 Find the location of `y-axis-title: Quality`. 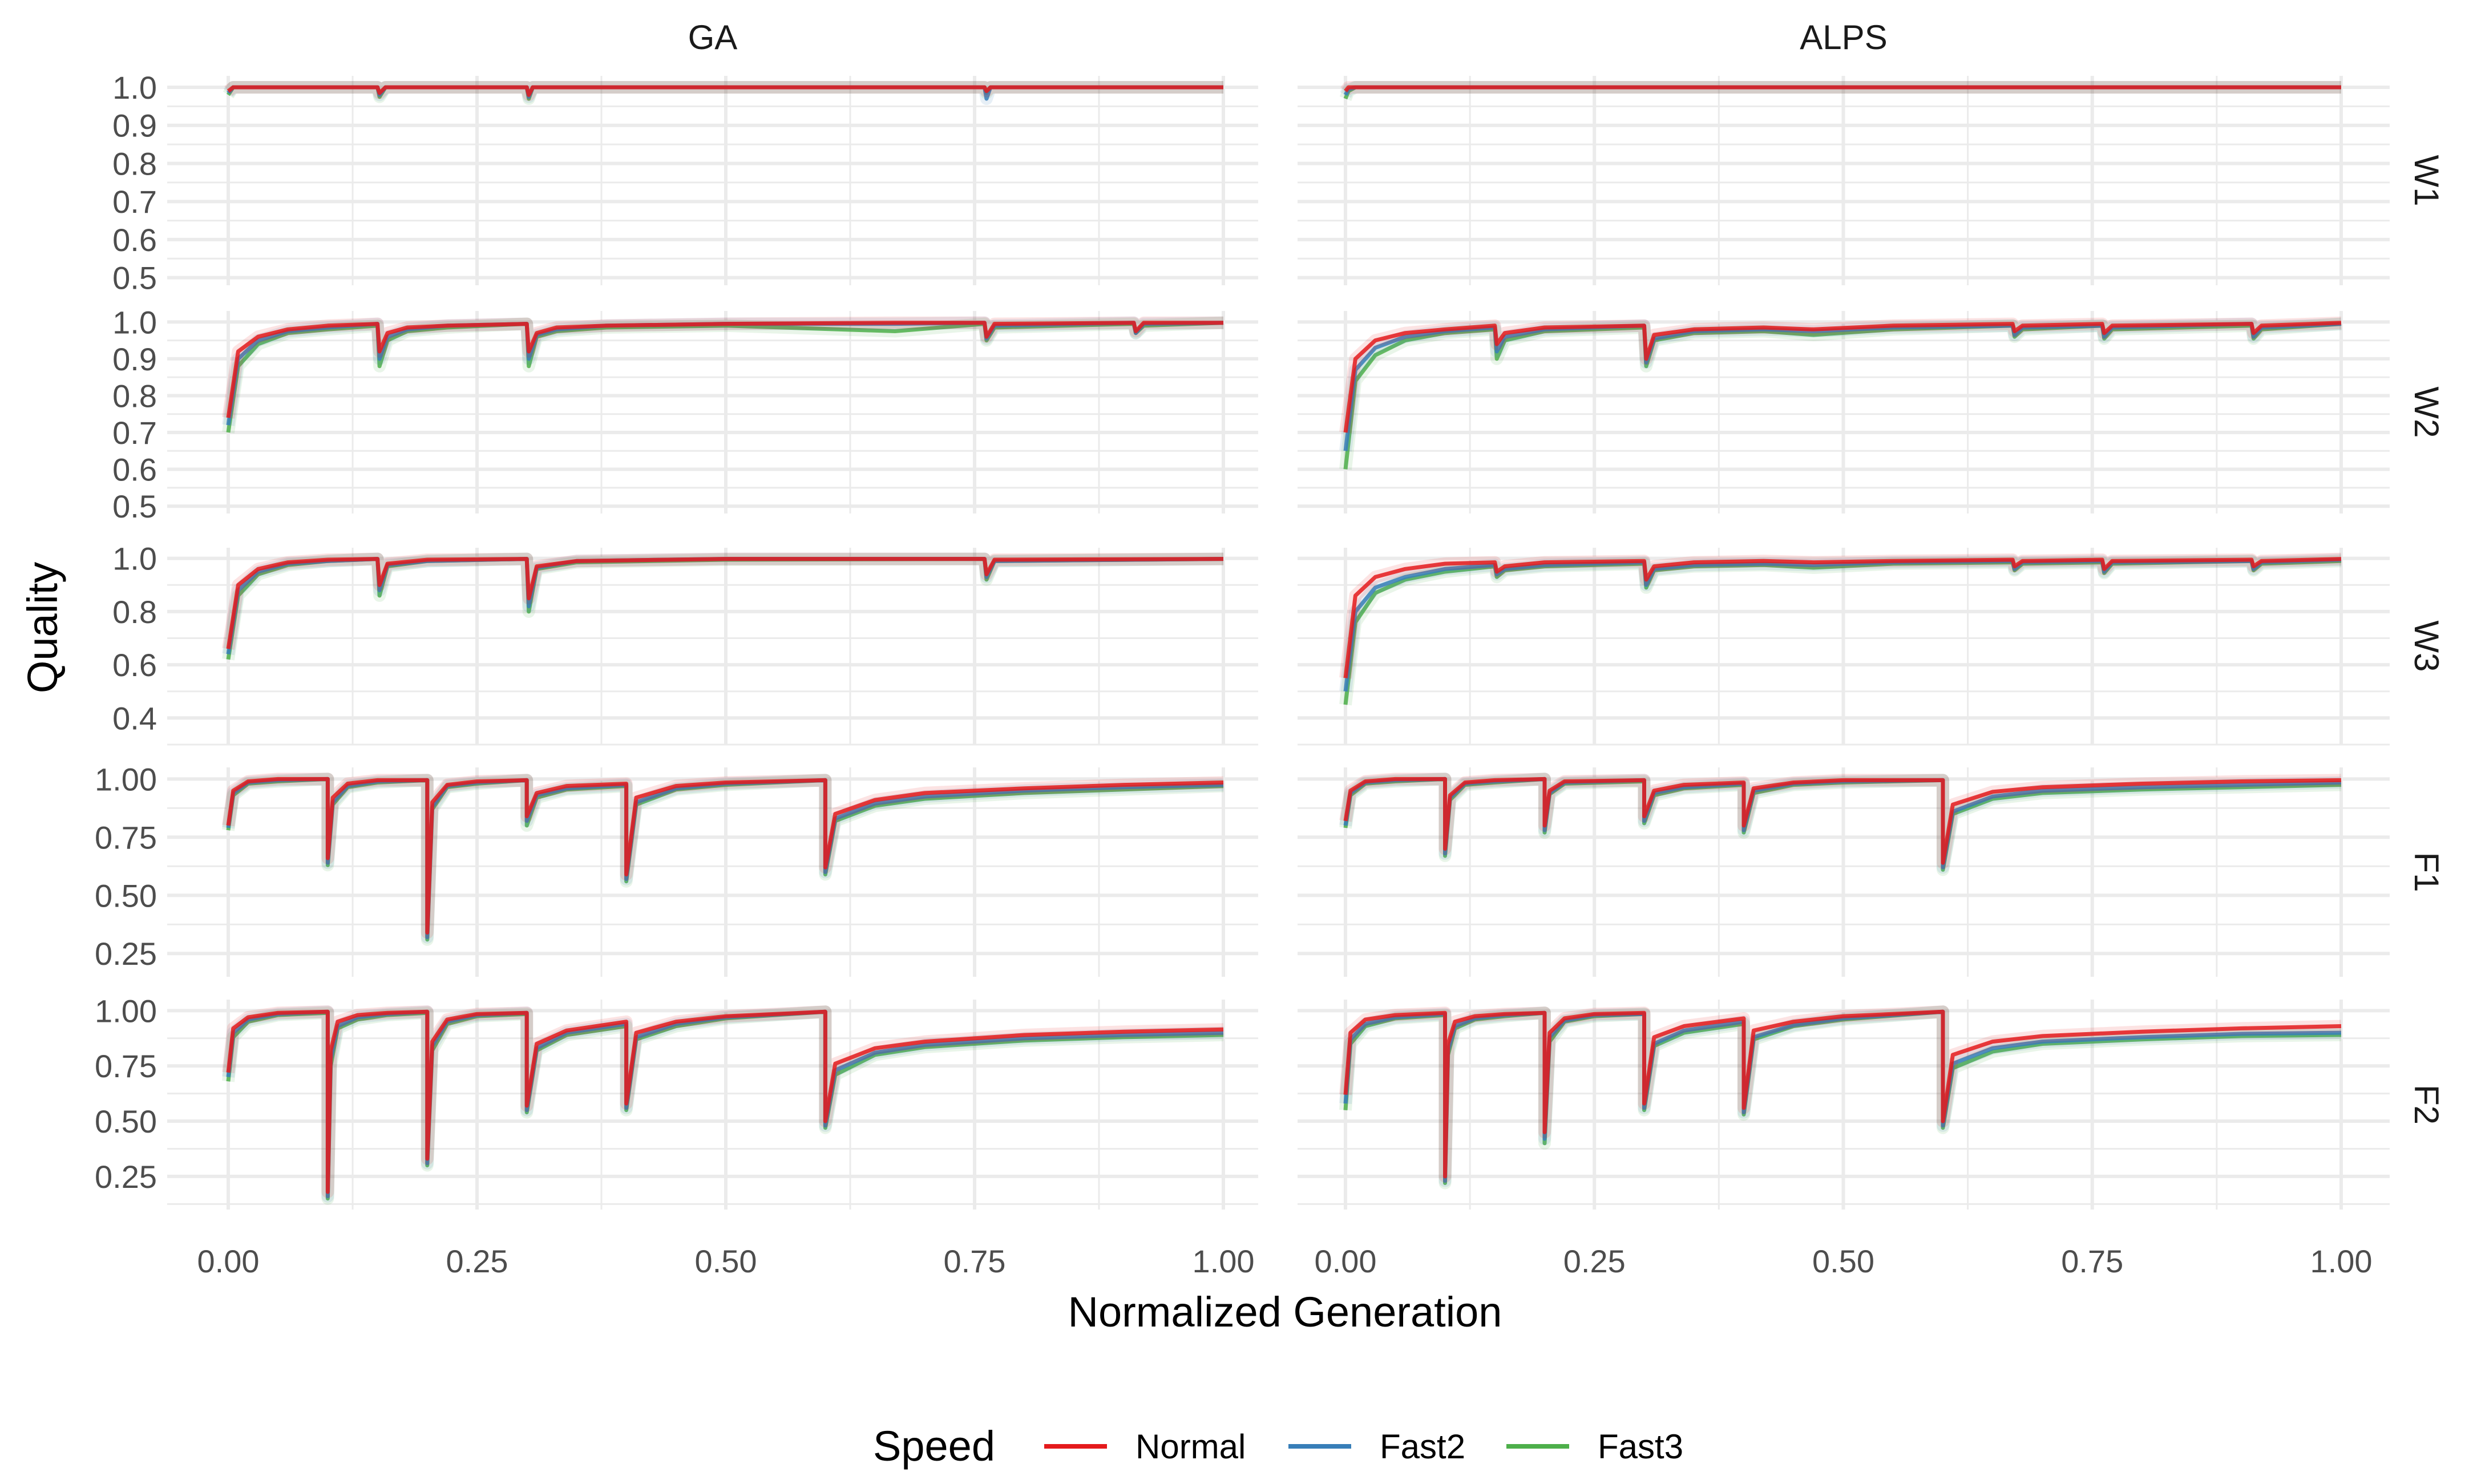

y-axis-title: Quality is located at coordinates (42, 627).